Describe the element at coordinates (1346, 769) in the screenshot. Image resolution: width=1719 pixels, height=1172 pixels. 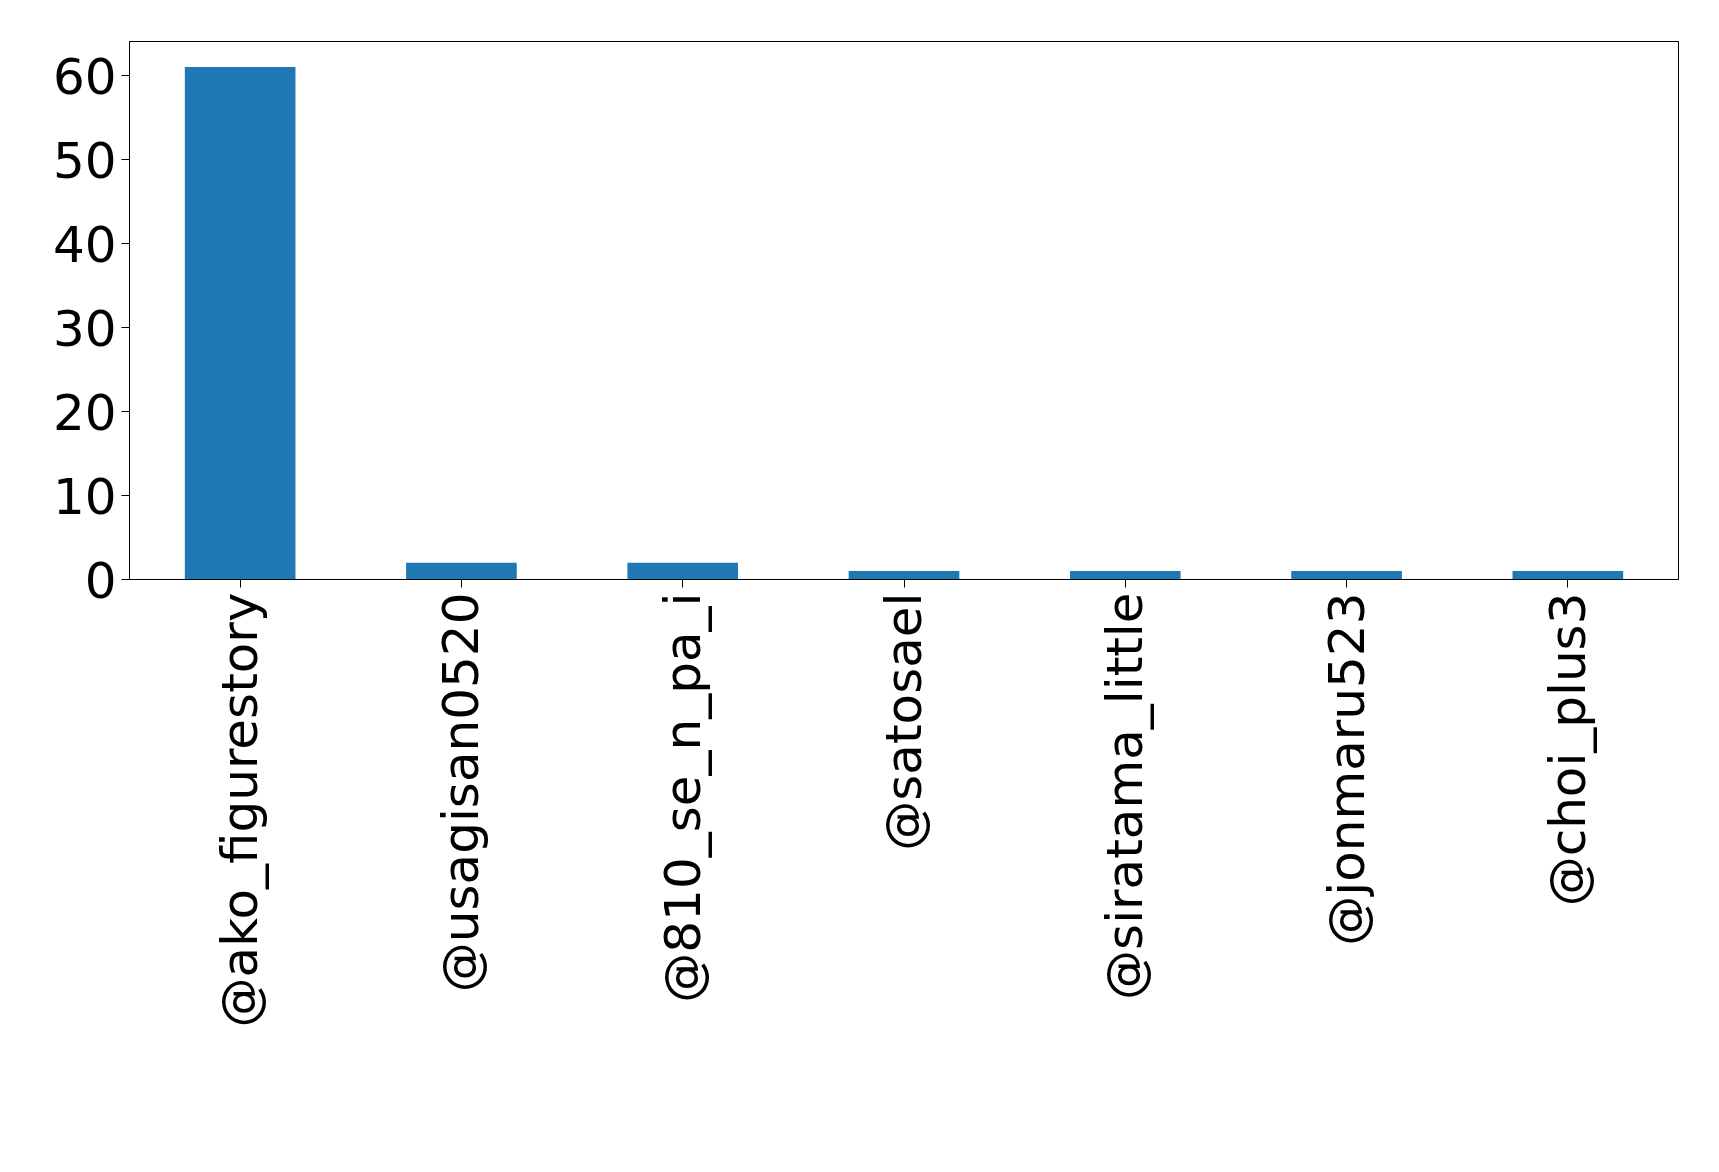
I see `x-tick-label: @jonmaru523` at that location.